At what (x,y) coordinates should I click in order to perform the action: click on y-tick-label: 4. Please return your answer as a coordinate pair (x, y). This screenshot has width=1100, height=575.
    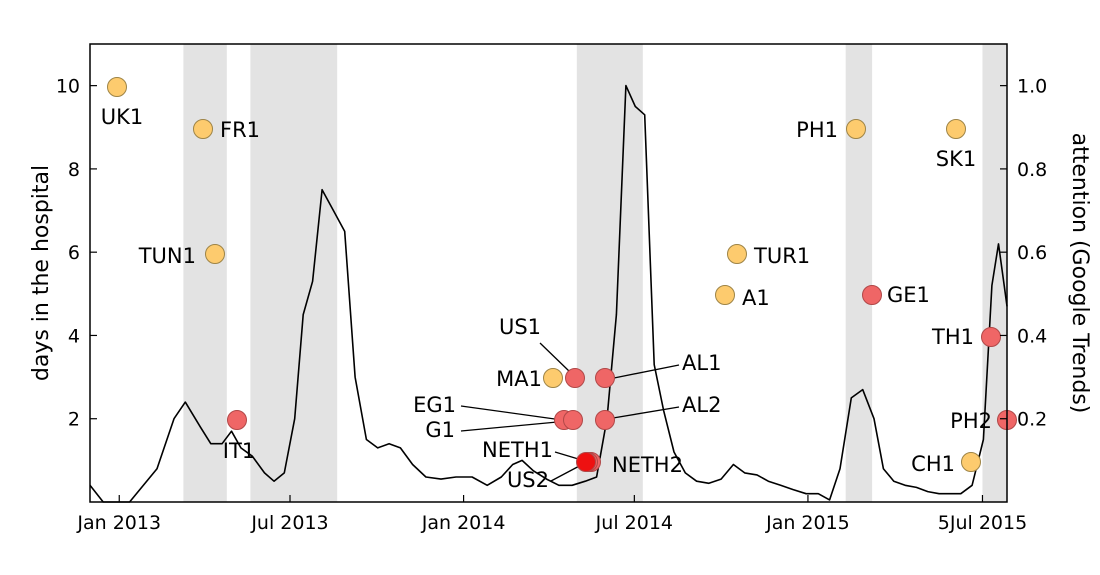
    Looking at the image, I should click on (74, 336).